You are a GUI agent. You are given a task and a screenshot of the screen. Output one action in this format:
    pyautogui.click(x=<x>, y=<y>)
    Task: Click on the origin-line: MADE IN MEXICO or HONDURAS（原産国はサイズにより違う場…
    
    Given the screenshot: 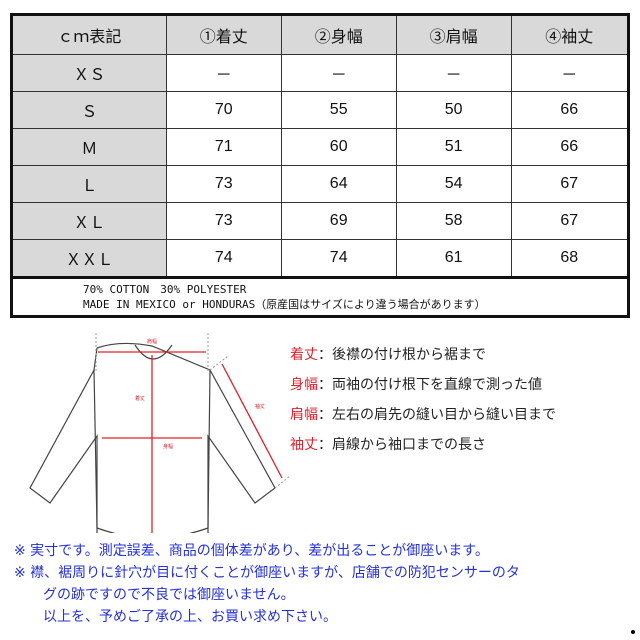 What is the action you would take?
    pyautogui.click(x=284, y=304)
    